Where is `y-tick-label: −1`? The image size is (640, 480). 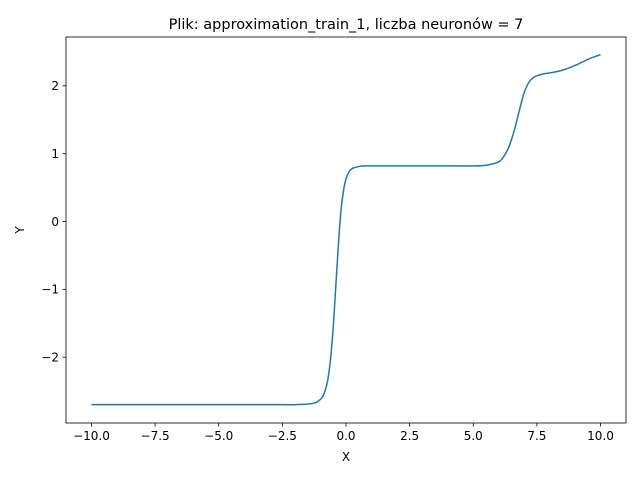 y-tick-label: −1 is located at coordinates (50, 290).